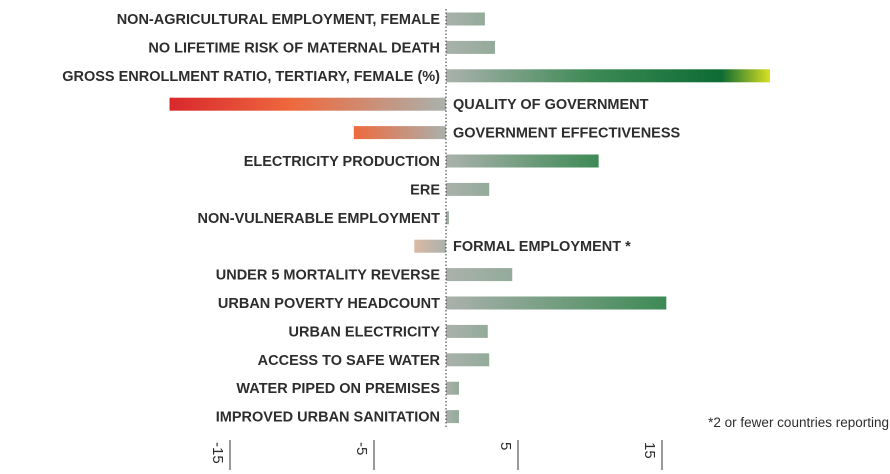 This screenshot has width=890, height=474. I want to click on category-label-quality-of-government: QUALITY OF GOVERNMENT, so click(551, 105).